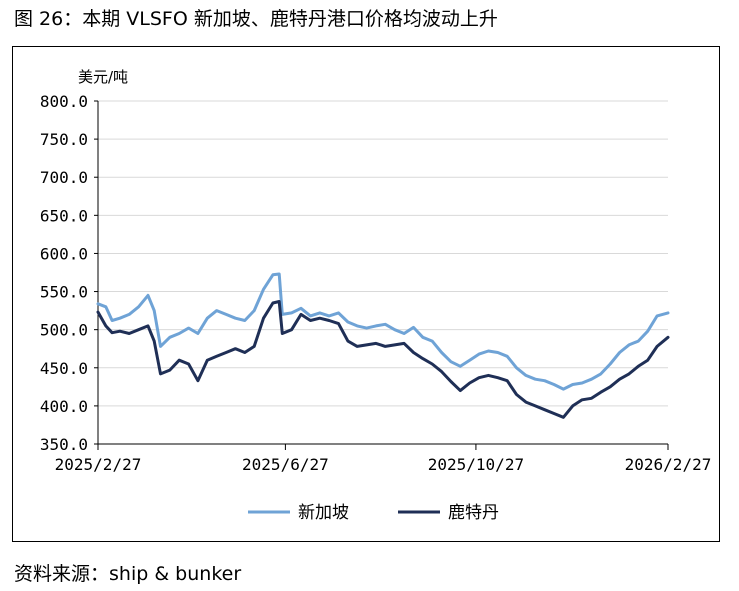 The width and height of the screenshot is (739, 591). Describe the element at coordinates (373, 513) in the screenshot. I see `legend: 新加坡 鹿特丹` at that location.